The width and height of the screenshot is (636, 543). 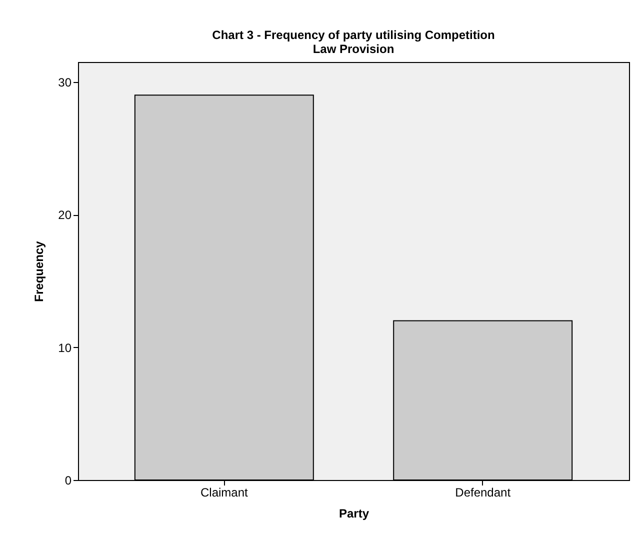 I want to click on x-axis-title: Party, so click(x=354, y=513).